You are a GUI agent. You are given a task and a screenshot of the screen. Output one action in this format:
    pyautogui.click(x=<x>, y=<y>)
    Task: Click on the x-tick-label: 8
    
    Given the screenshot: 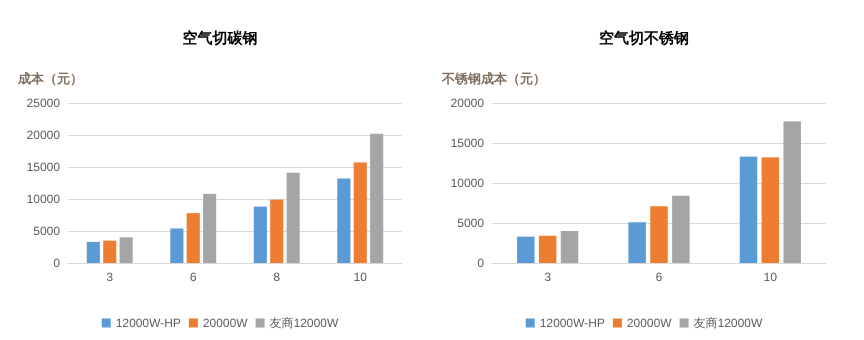 What is the action you would take?
    pyautogui.click(x=276, y=277)
    